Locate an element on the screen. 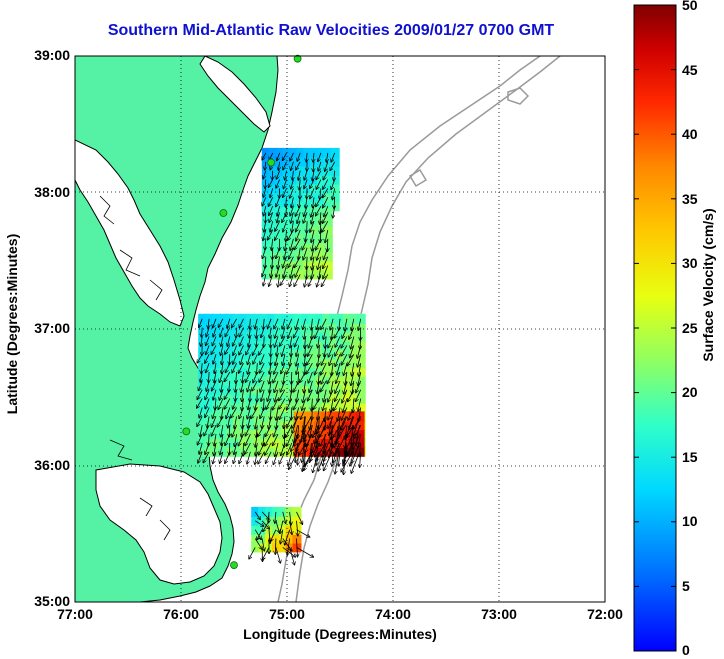  y-tick-label: 37:00 is located at coordinates (52, 328).